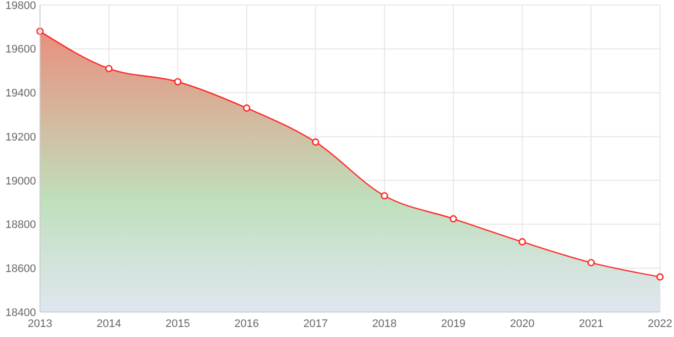 This screenshot has height=337, width=674. Describe the element at coordinates (20, 50) in the screenshot. I see `y-tick-label: 19600` at that location.